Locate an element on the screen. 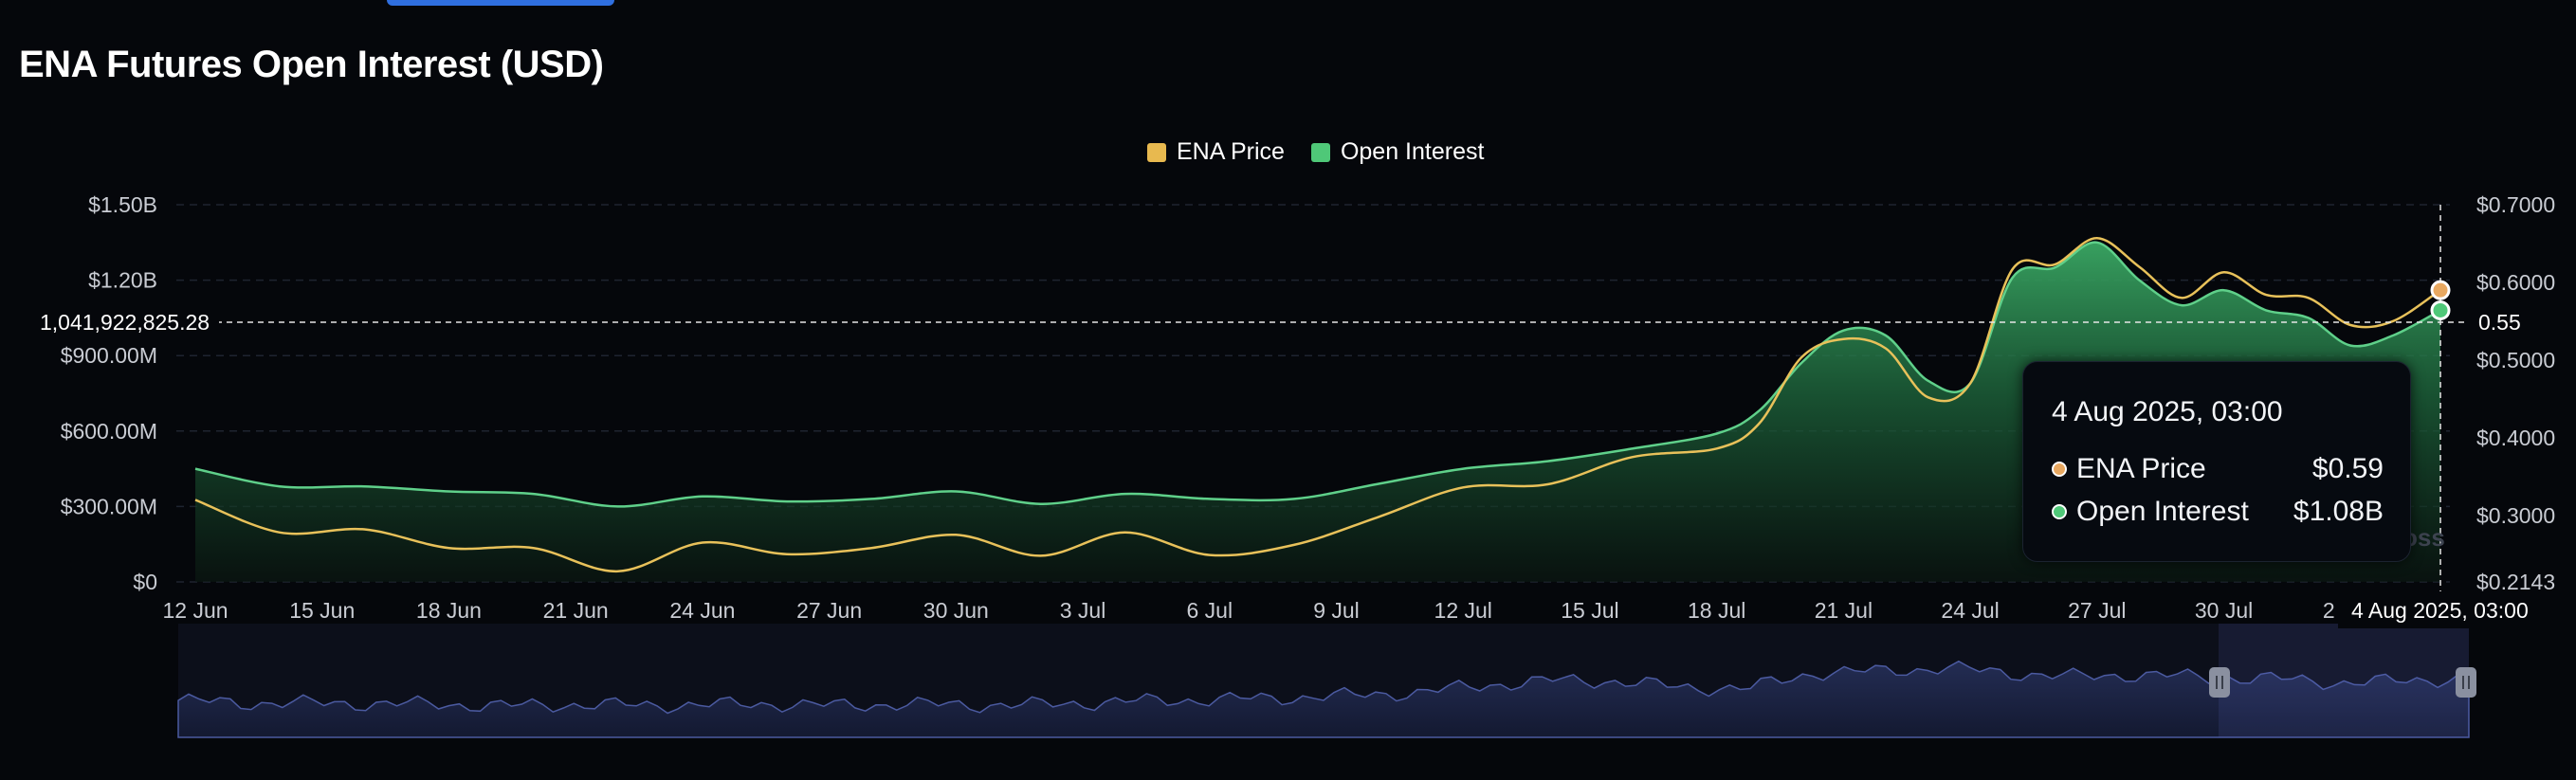 The height and width of the screenshot is (780, 2576). tooltip-time: 4 Aug 2025, 03:00 is located at coordinates (2167, 411).